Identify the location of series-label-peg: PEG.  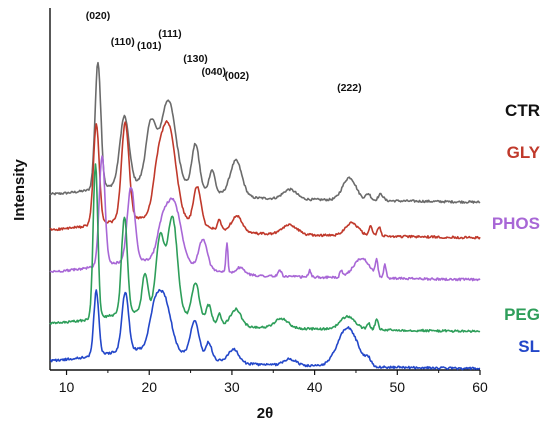
(522, 314).